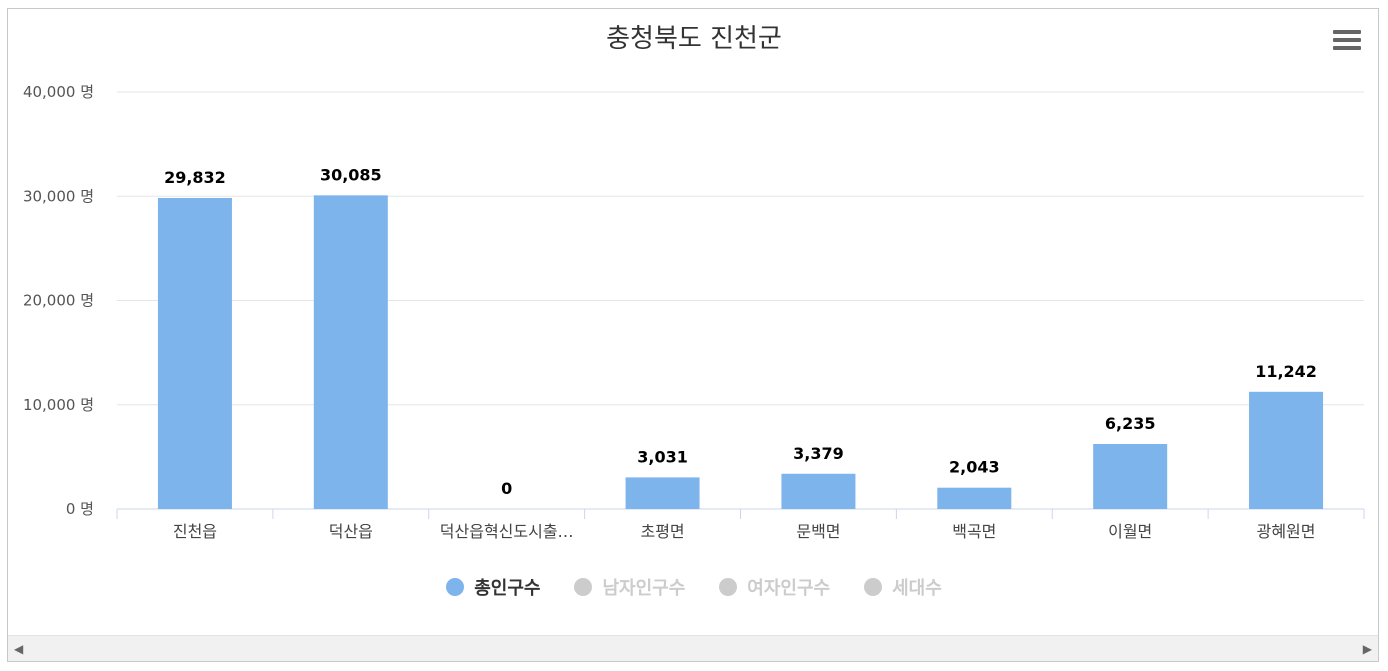  Describe the element at coordinates (1130, 423) in the screenshot. I see `data-label: 6,235` at that location.